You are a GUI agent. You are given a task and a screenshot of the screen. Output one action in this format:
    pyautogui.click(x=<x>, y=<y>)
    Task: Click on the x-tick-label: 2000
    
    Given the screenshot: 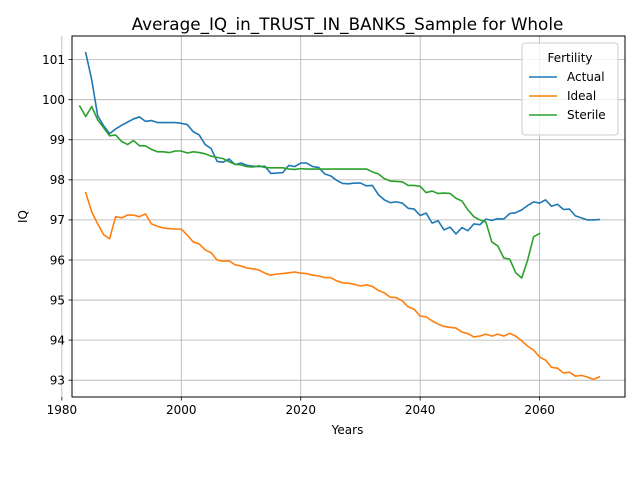 What is the action you would take?
    pyautogui.click(x=181, y=410)
    